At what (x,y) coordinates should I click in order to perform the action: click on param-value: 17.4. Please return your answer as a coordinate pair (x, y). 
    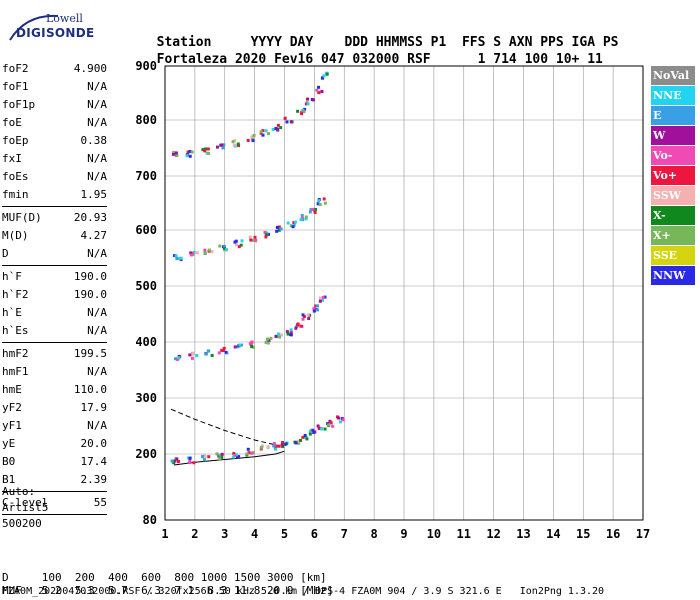
    Looking at the image, I should click on (94, 461).